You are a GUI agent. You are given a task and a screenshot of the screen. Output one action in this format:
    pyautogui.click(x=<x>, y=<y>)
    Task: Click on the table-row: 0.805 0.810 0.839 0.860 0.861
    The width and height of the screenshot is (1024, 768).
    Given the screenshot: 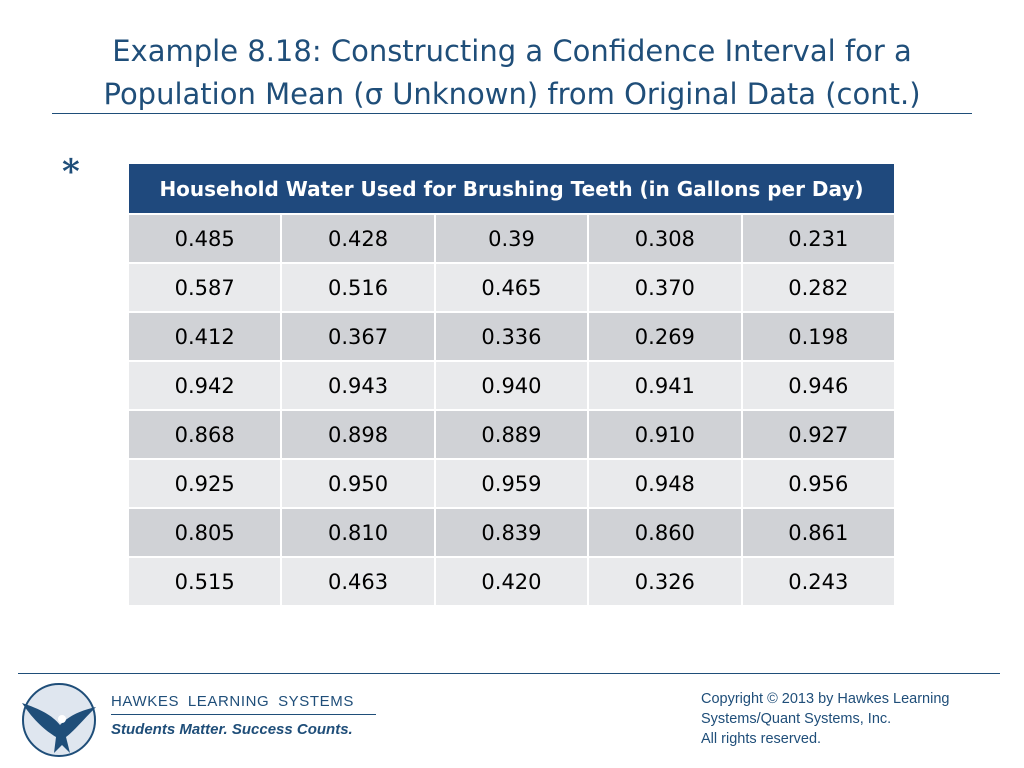 What is the action you would take?
    pyautogui.click(x=511, y=532)
    